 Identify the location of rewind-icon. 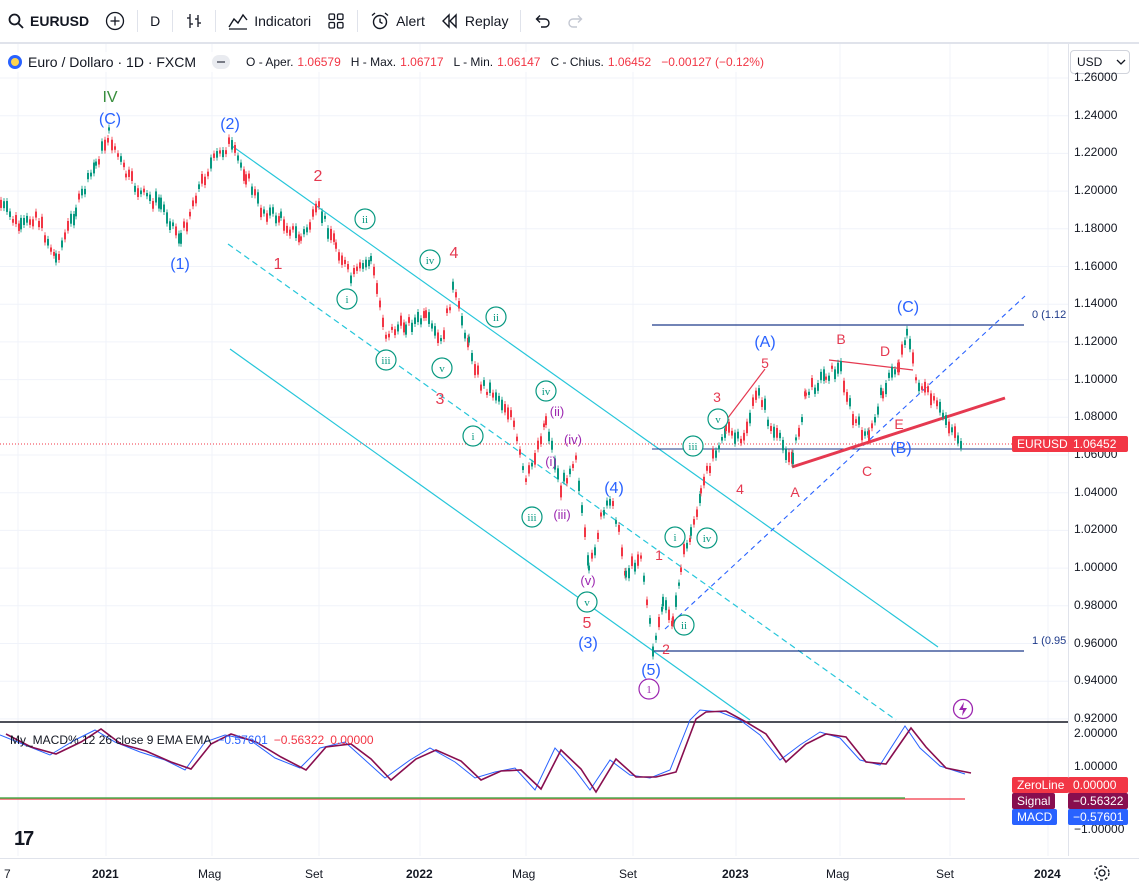
(449, 21).